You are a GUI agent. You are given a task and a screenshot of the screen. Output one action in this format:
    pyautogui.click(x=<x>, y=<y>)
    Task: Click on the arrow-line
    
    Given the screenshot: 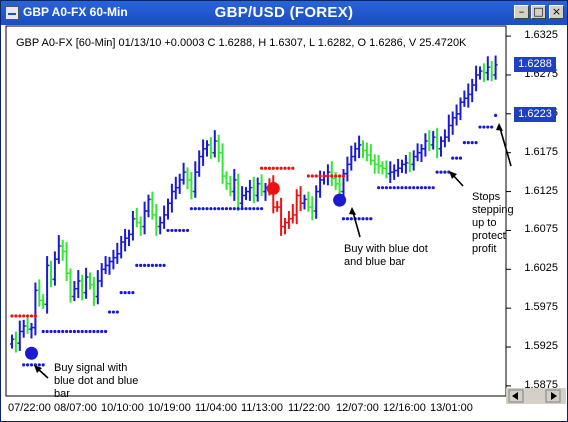 What is the action you would take?
    pyautogui.click(x=505, y=147)
    